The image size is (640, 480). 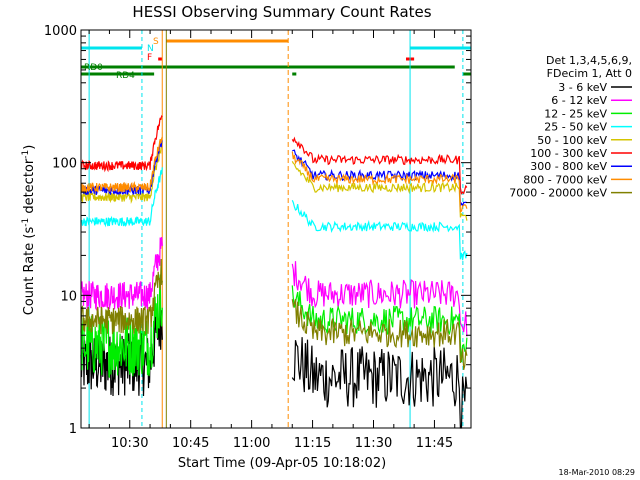 What do you see at coordinates (125, 76) in the screenshot?
I see `rd4-flag-label: RD4` at bounding box center [125, 76].